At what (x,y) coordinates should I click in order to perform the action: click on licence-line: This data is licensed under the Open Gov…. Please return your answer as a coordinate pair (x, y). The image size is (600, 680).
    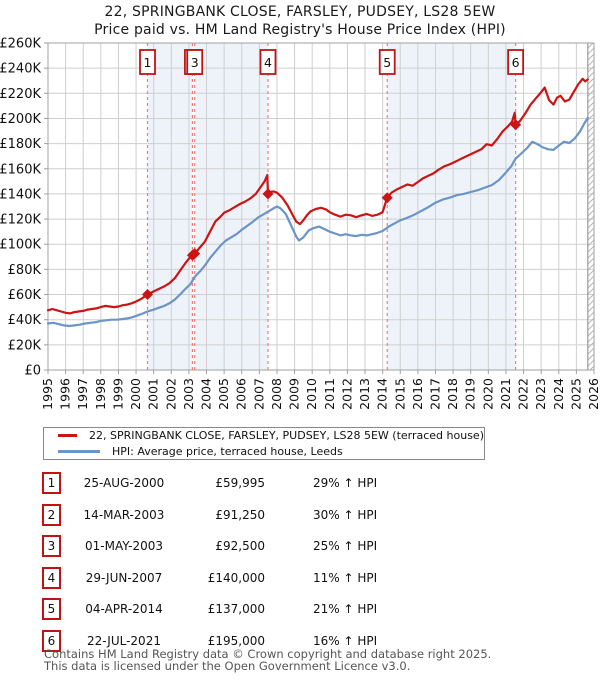
    Looking at the image, I should click on (227, 666).